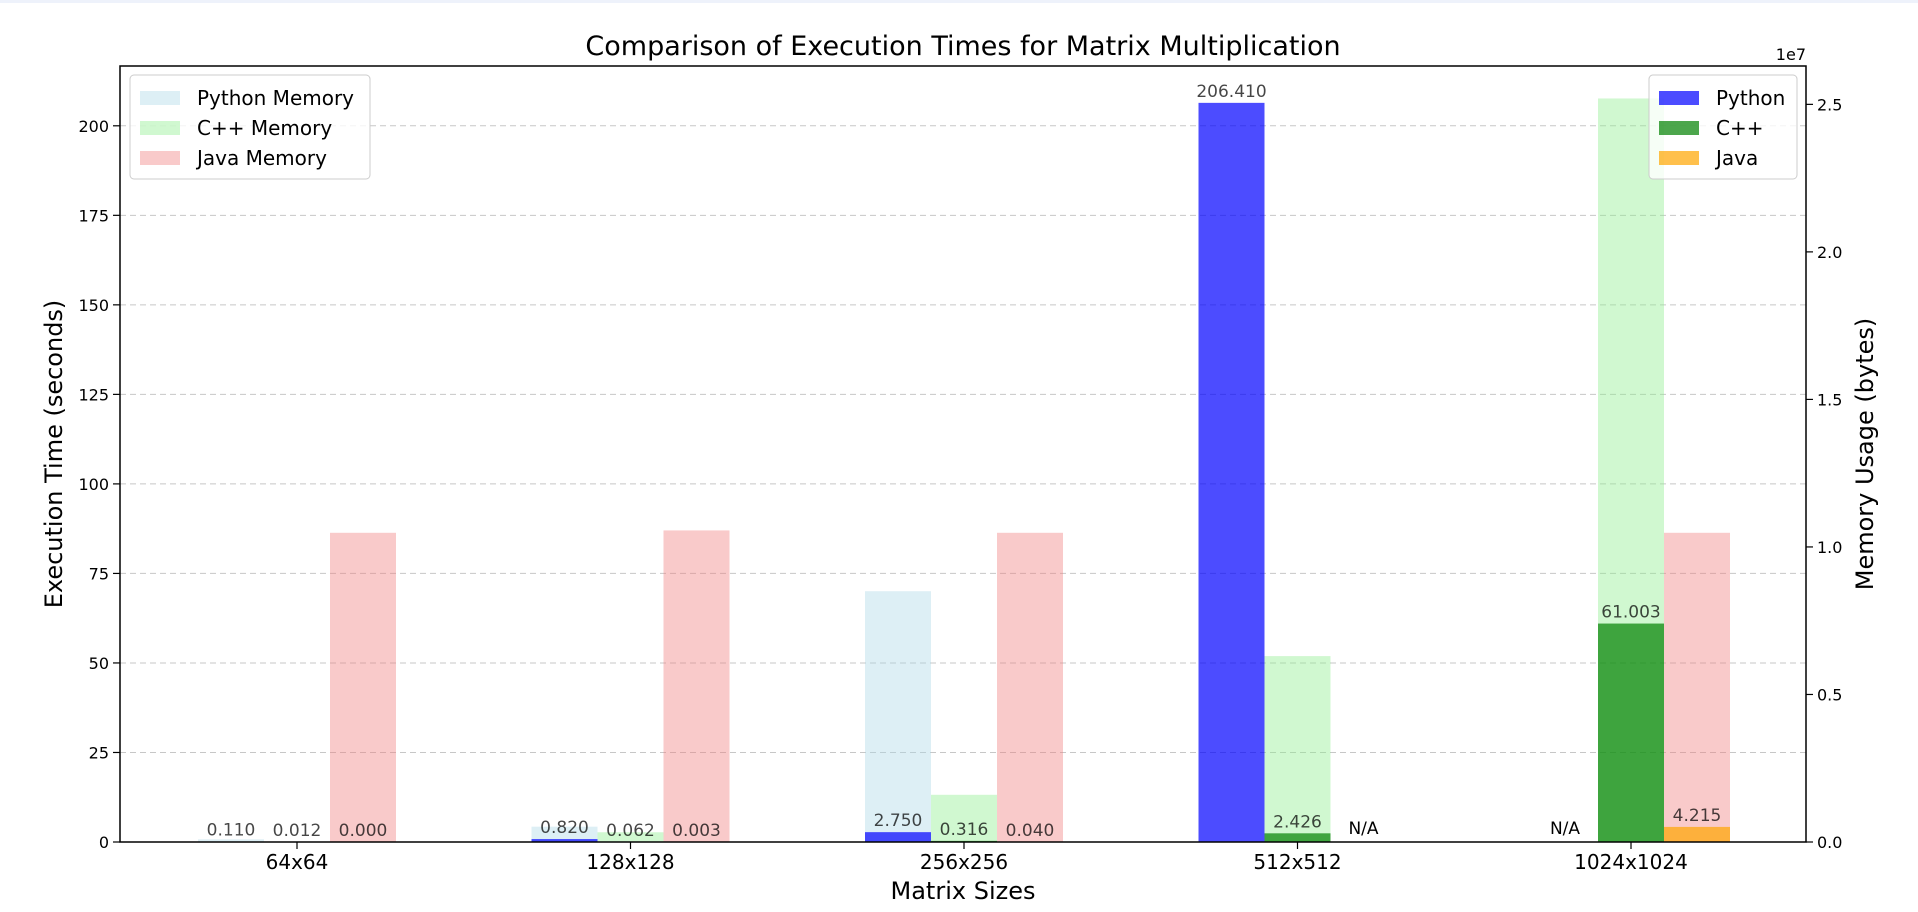 Image resolution: width=1918 pixels, height=912 pixels. What do you see at coordinates (297, 831) in the screenshot?
I see `bar-value-label: 0.012` at bounding box center [297, 831].